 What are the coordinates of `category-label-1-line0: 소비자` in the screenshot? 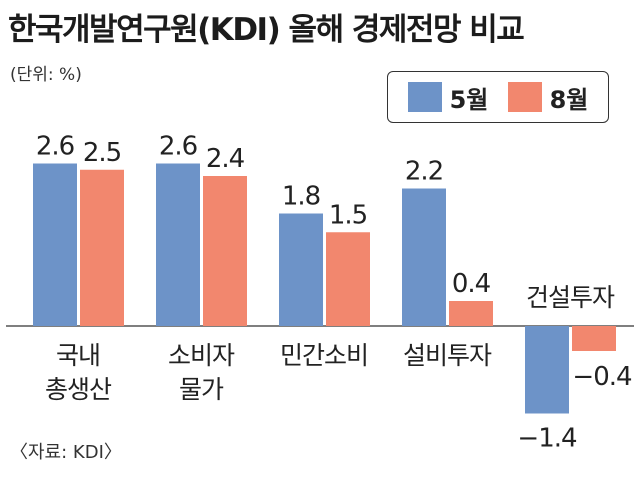 It's located at (201, 355).